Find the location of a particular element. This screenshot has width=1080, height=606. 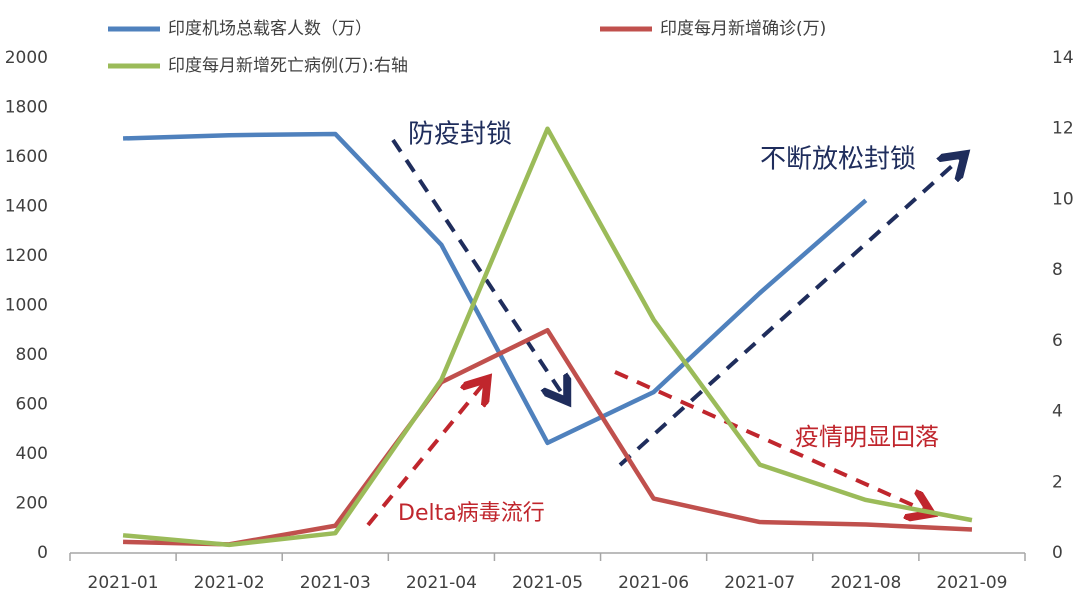

legend-label: 印度每月新增确诊(万) is located at coordinates (743, 29).